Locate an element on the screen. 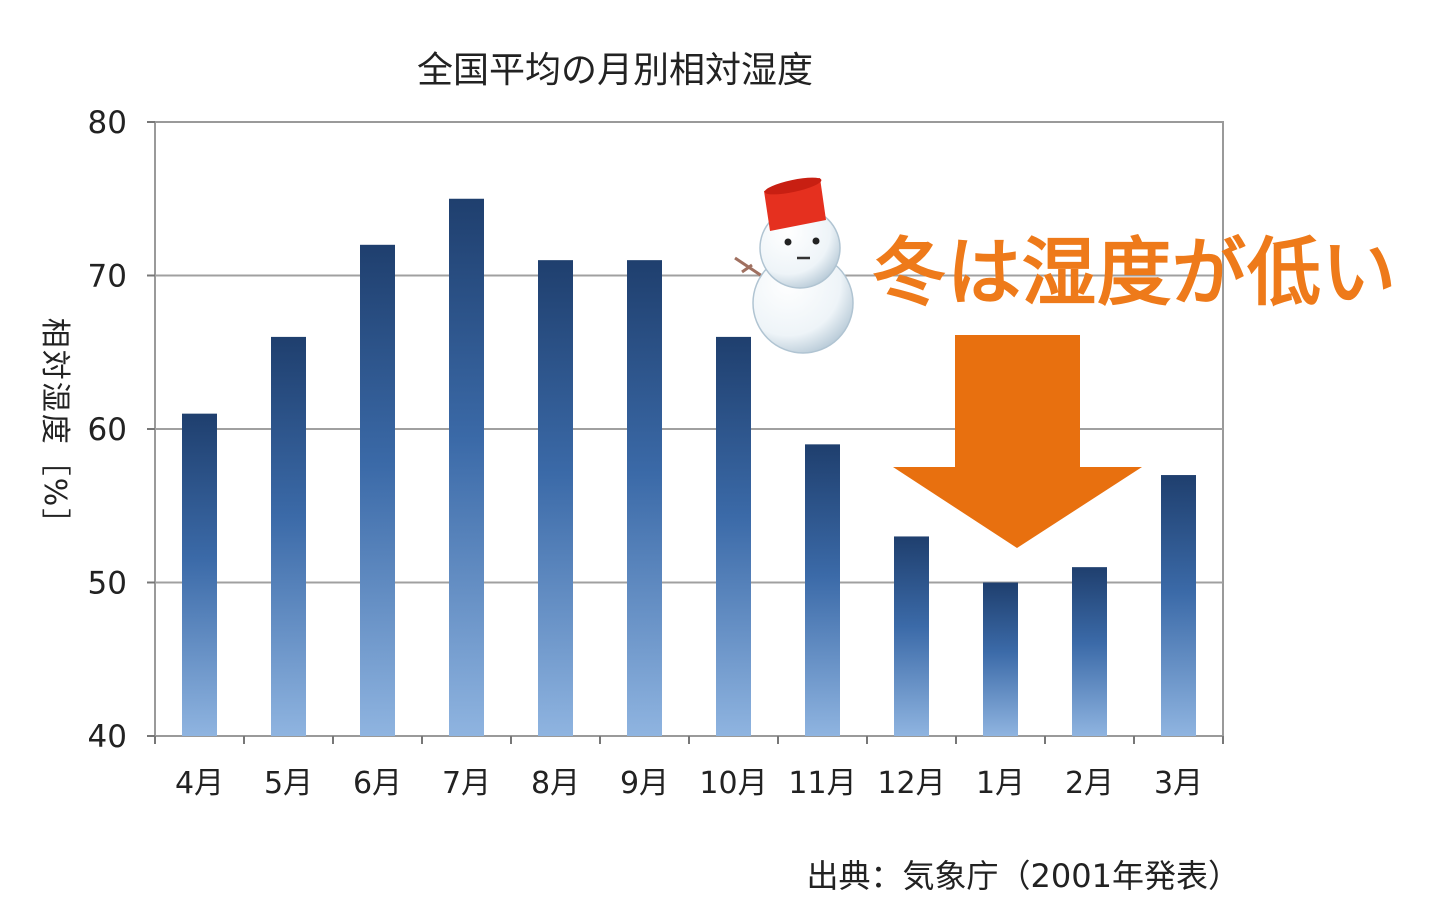 Image resolution: width=1441 pixels, height=920 pixels. x-tick-label: 7月 is located at coordinates (466, 783).